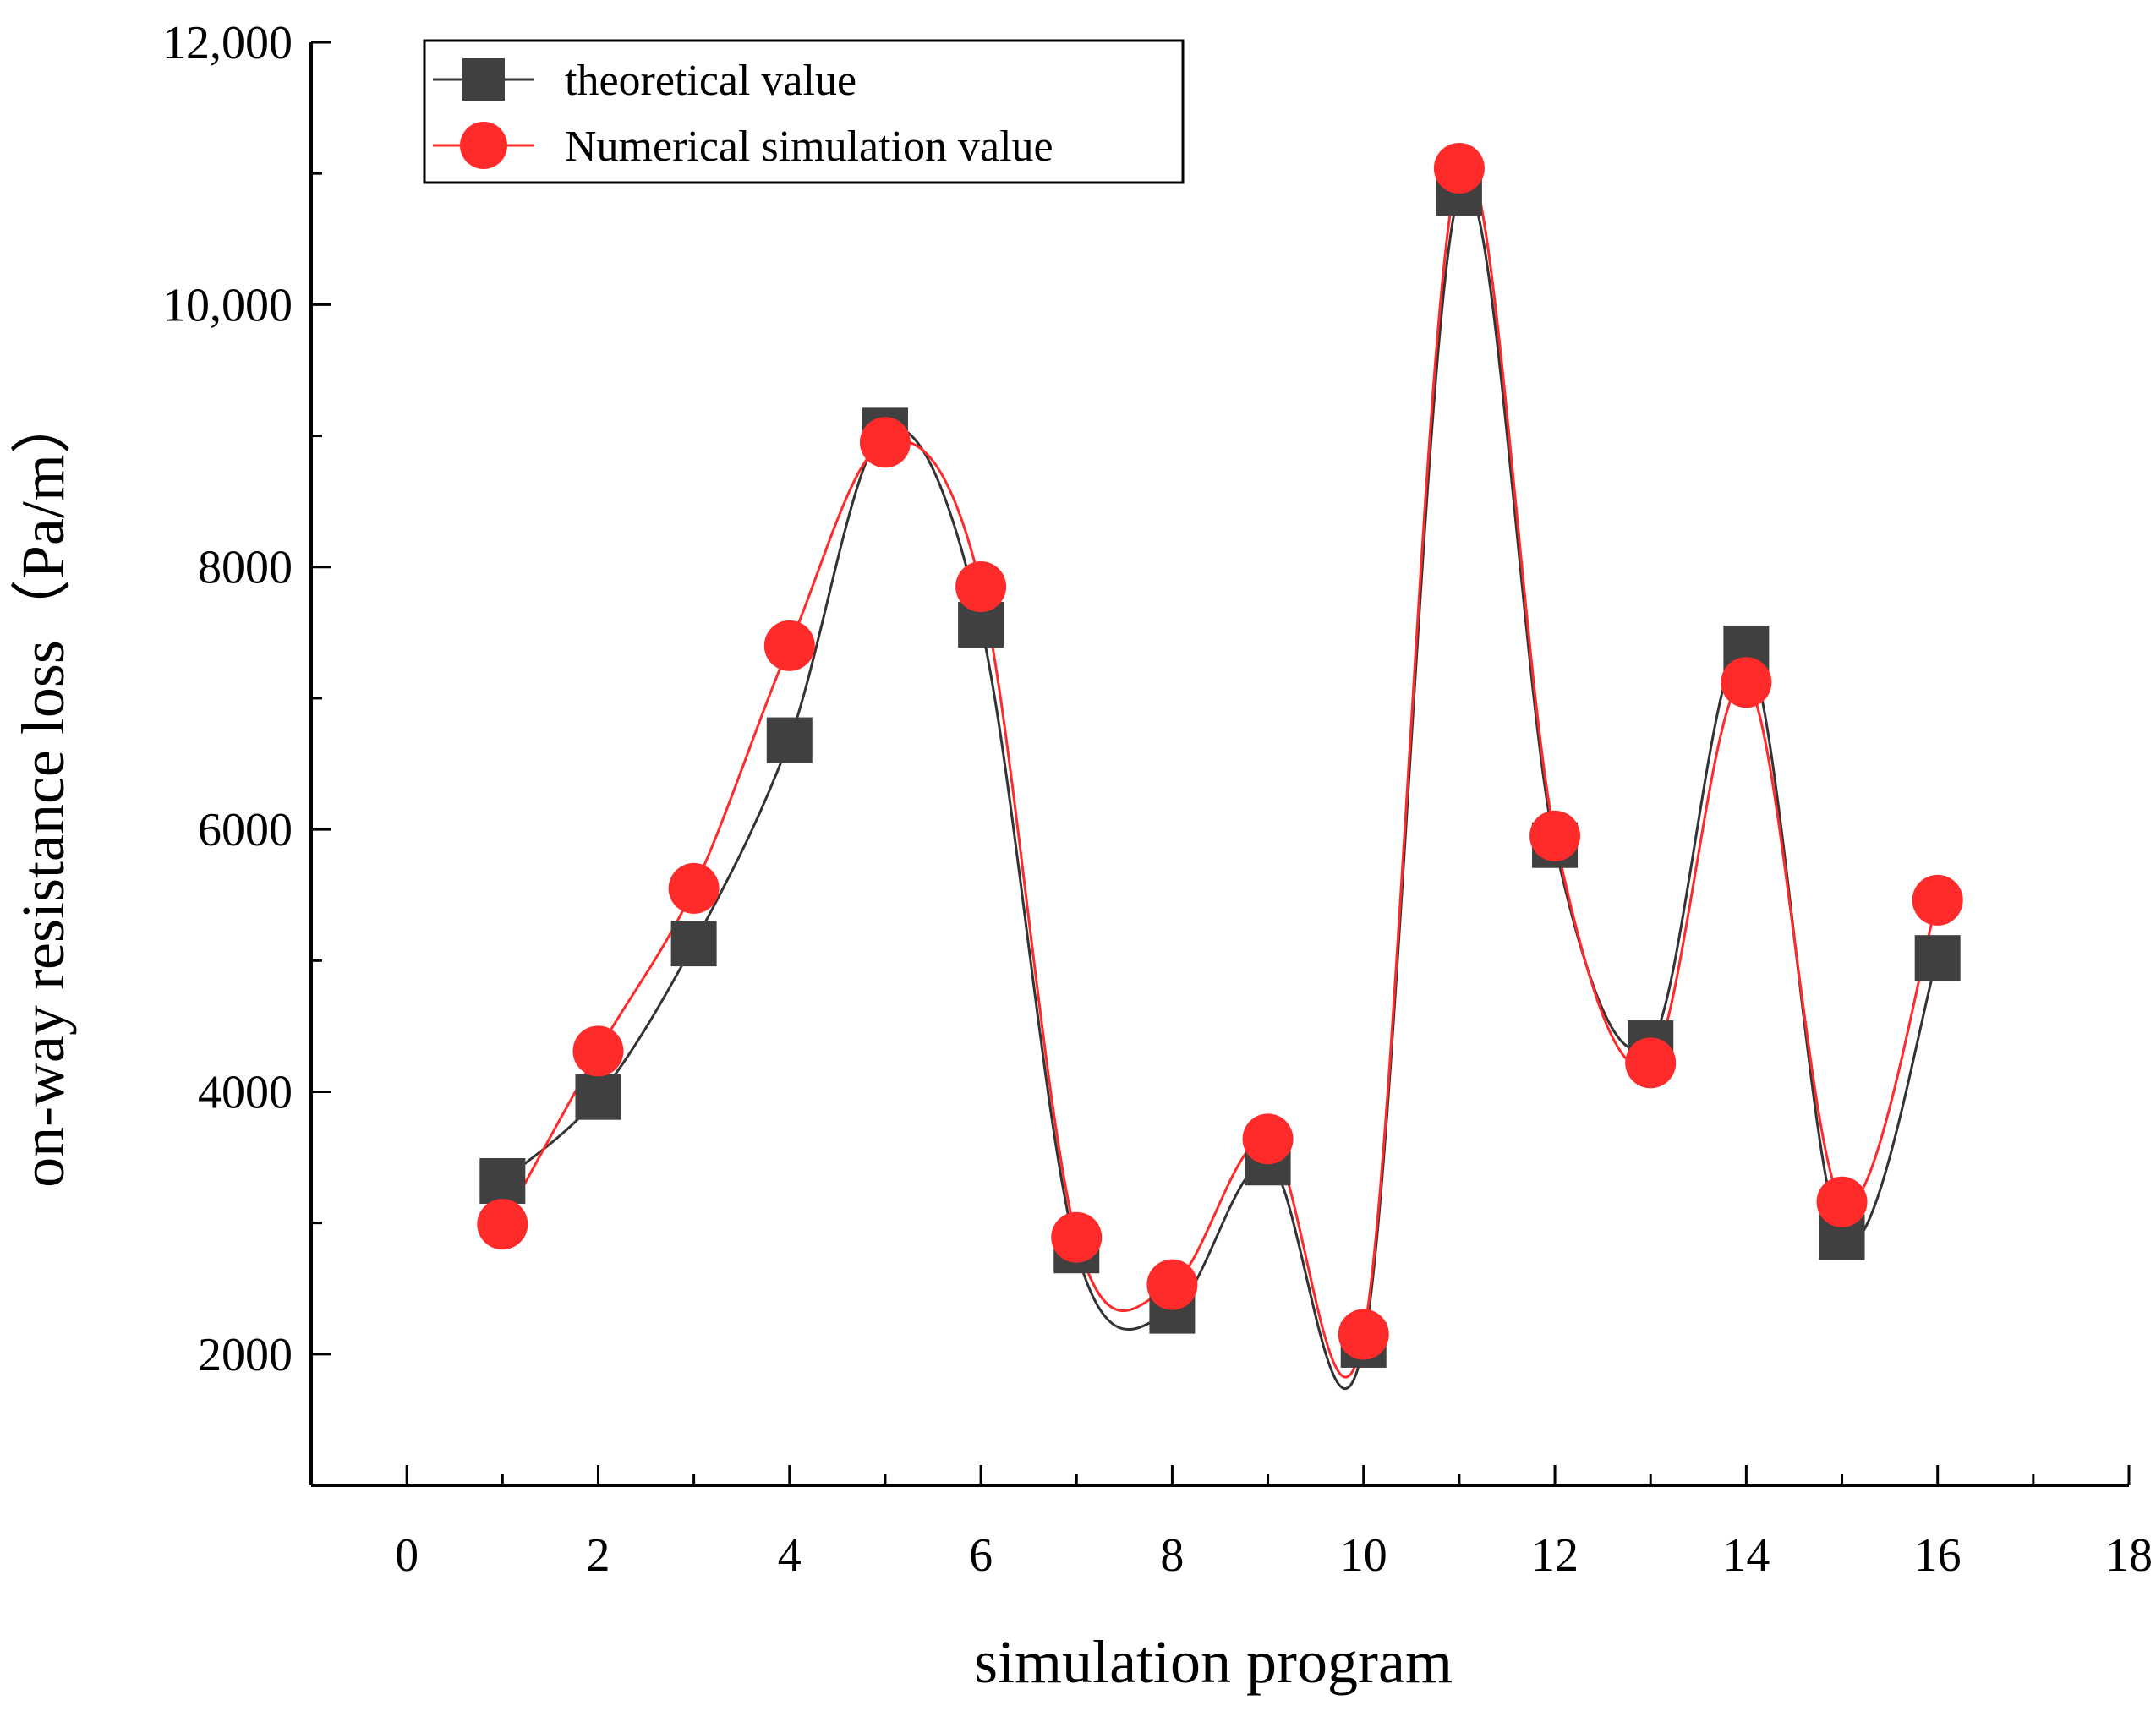  Describe the element at coordinates (1555, 1555) in the screenshot. I see `x-tick-label-12: 12` at that location.